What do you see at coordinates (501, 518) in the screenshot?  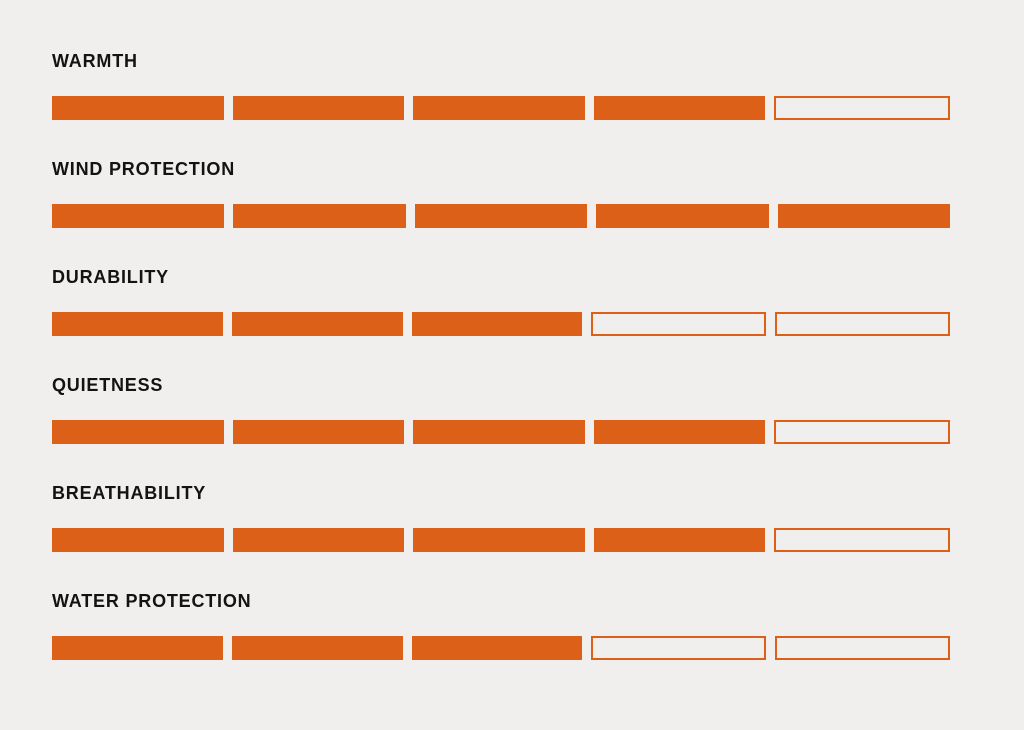 I see `rating-row: BREATHABILITY` at bounding box center [501, 518].